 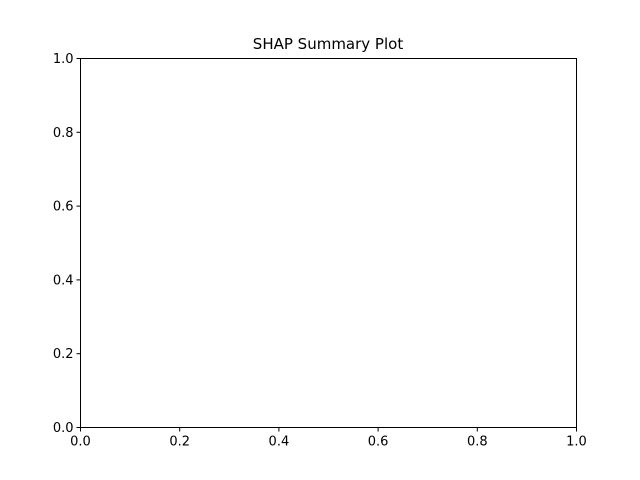 What do you see at coordinates (328, 438) in the screenshot?
I see `x-axis: 0.0 0.2 0.4 0.6 0.8 1.0` at bounding box center [328, 438].